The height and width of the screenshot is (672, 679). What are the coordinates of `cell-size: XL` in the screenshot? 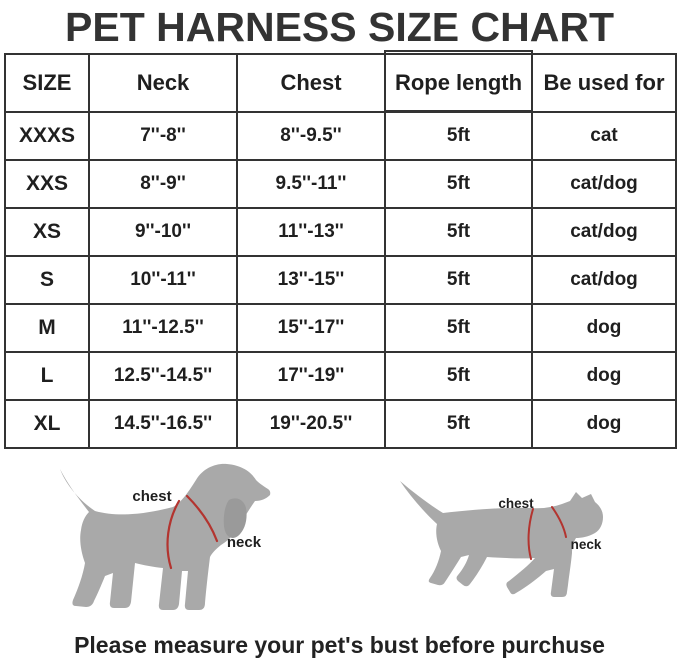 It's located at (47, 424).